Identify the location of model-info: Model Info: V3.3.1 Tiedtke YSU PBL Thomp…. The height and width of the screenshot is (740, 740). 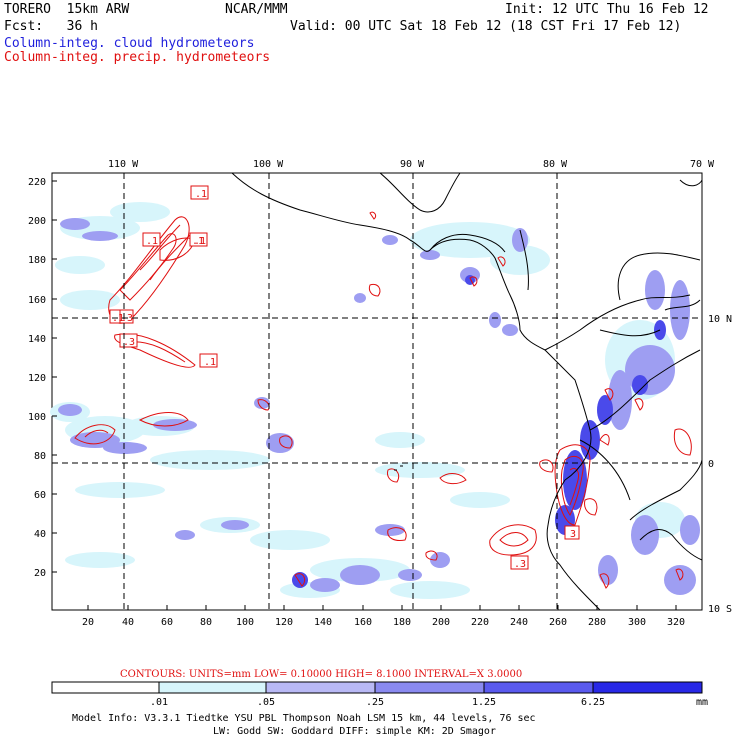
(304, 718).